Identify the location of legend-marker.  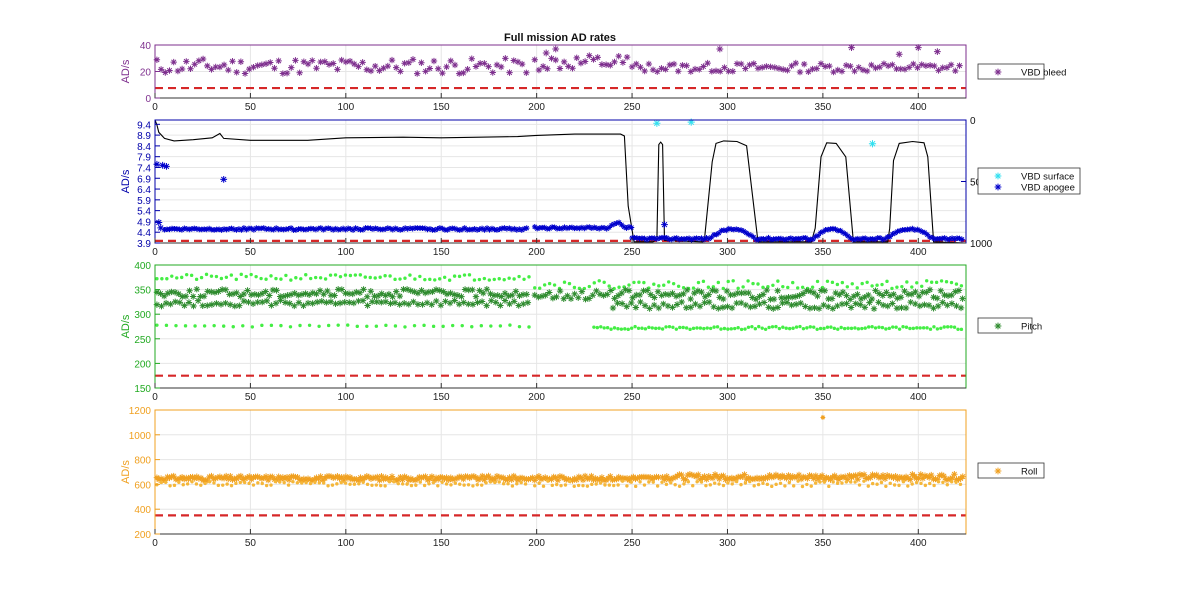
(998, 471).